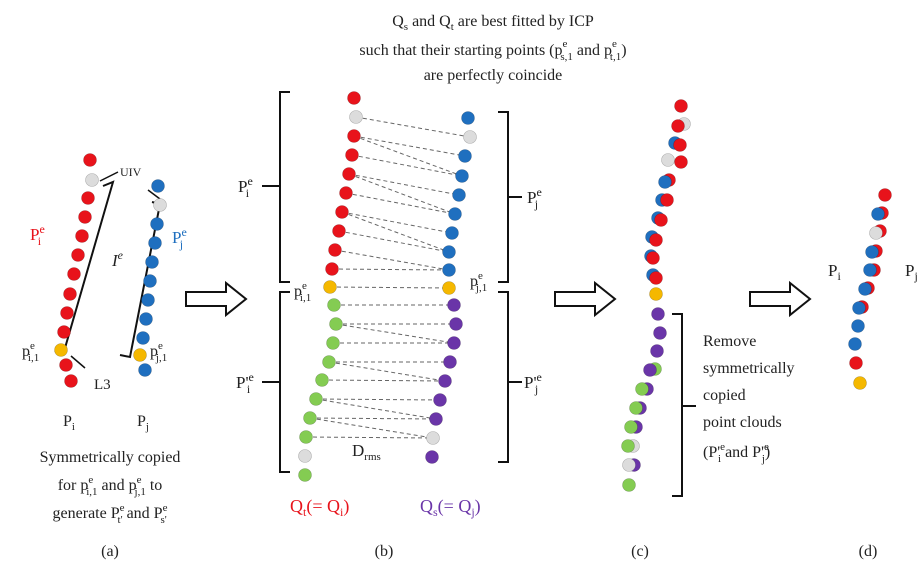  I want to click on label-pi1e-a: pe i,1, so click(30, 352).